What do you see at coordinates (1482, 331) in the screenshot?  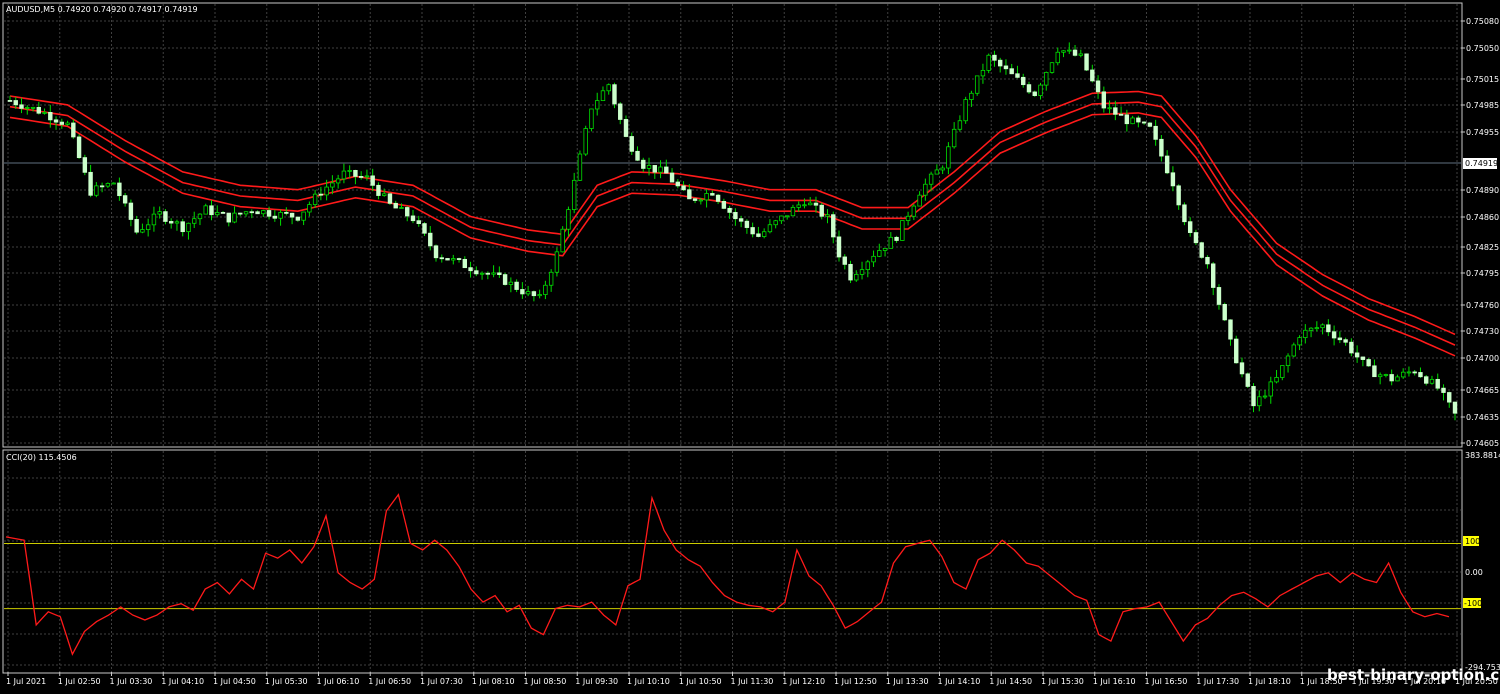 I see `price-tick-label: 0.74730` at bounding box center [1482, 331].